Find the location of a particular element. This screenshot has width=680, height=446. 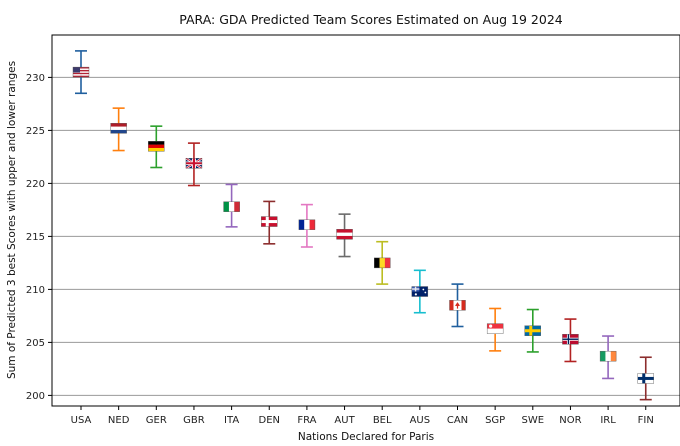

flag-ned-icon is located at coordinates (118, 128).